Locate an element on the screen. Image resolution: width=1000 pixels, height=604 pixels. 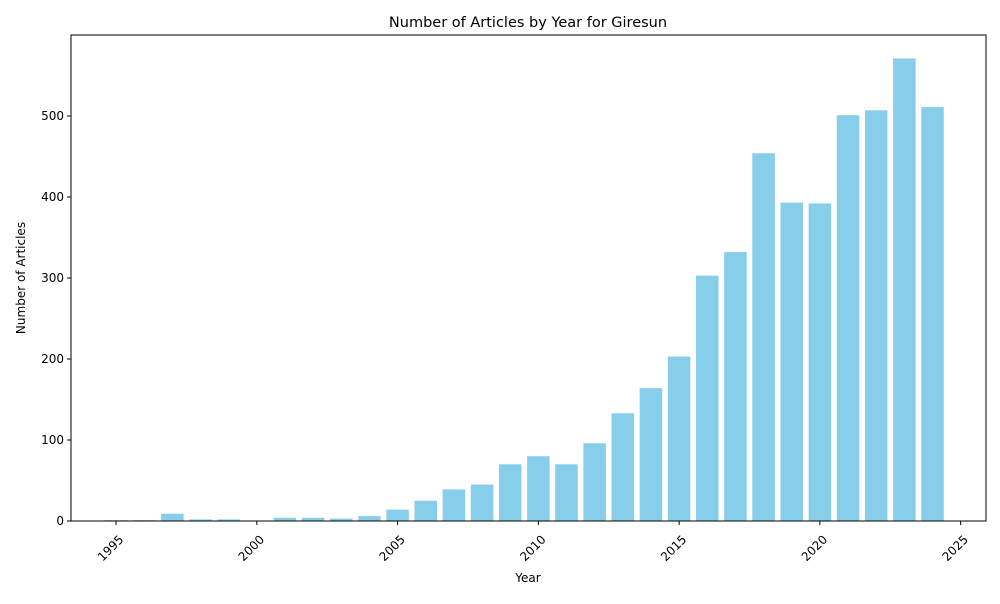
bar-2011 is located at coordinates (566, 492).